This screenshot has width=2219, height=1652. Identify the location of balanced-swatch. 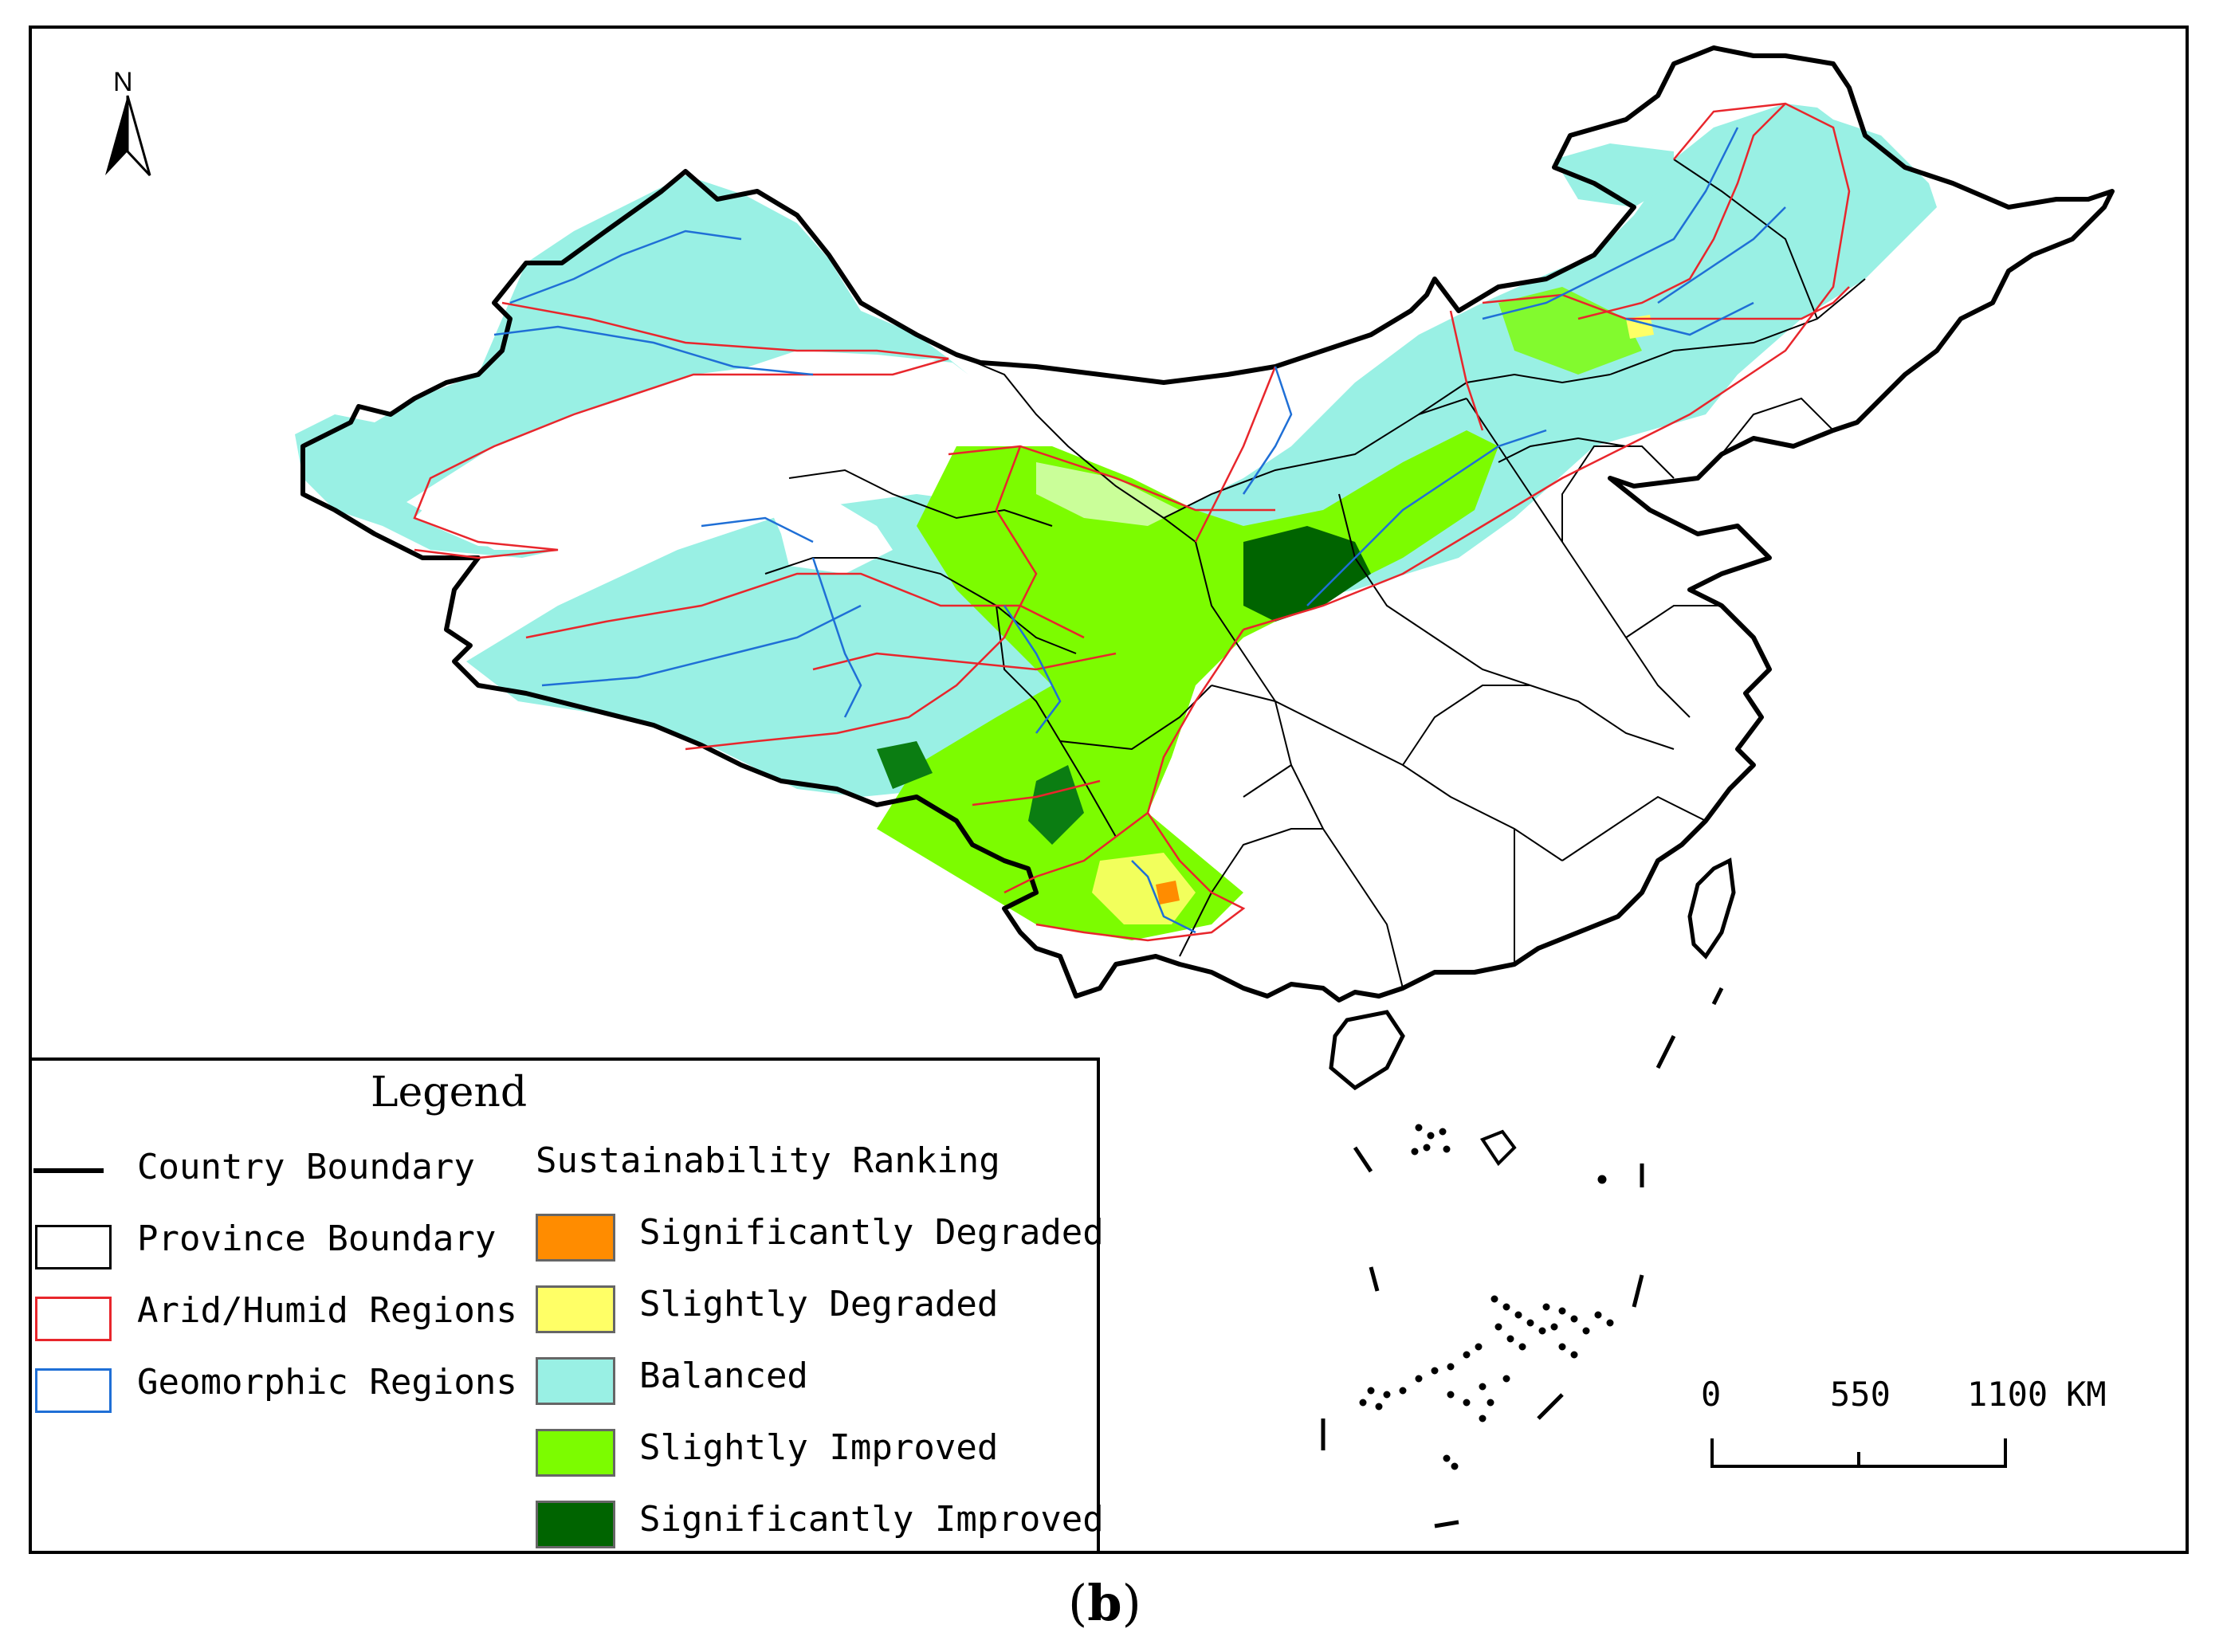
(575, 1381).